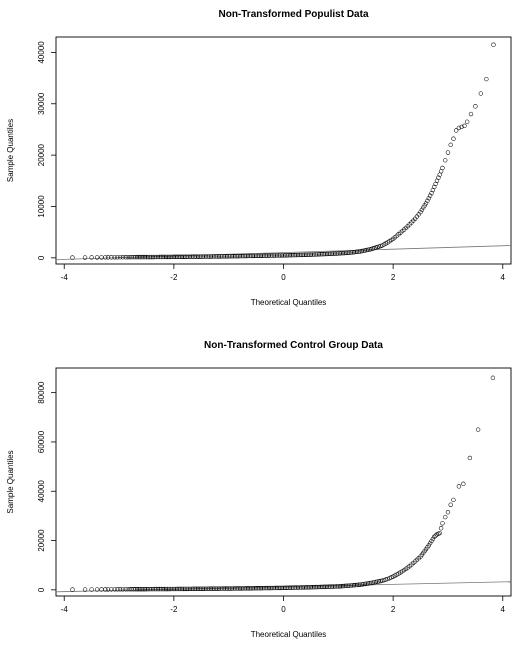 The height and width of the screenshot is (648, 512). What do you see at coordinates (41, 589) in the screenshot?
I see `chart-1-y-tick-label: 0` at bounding box center [41, 589].